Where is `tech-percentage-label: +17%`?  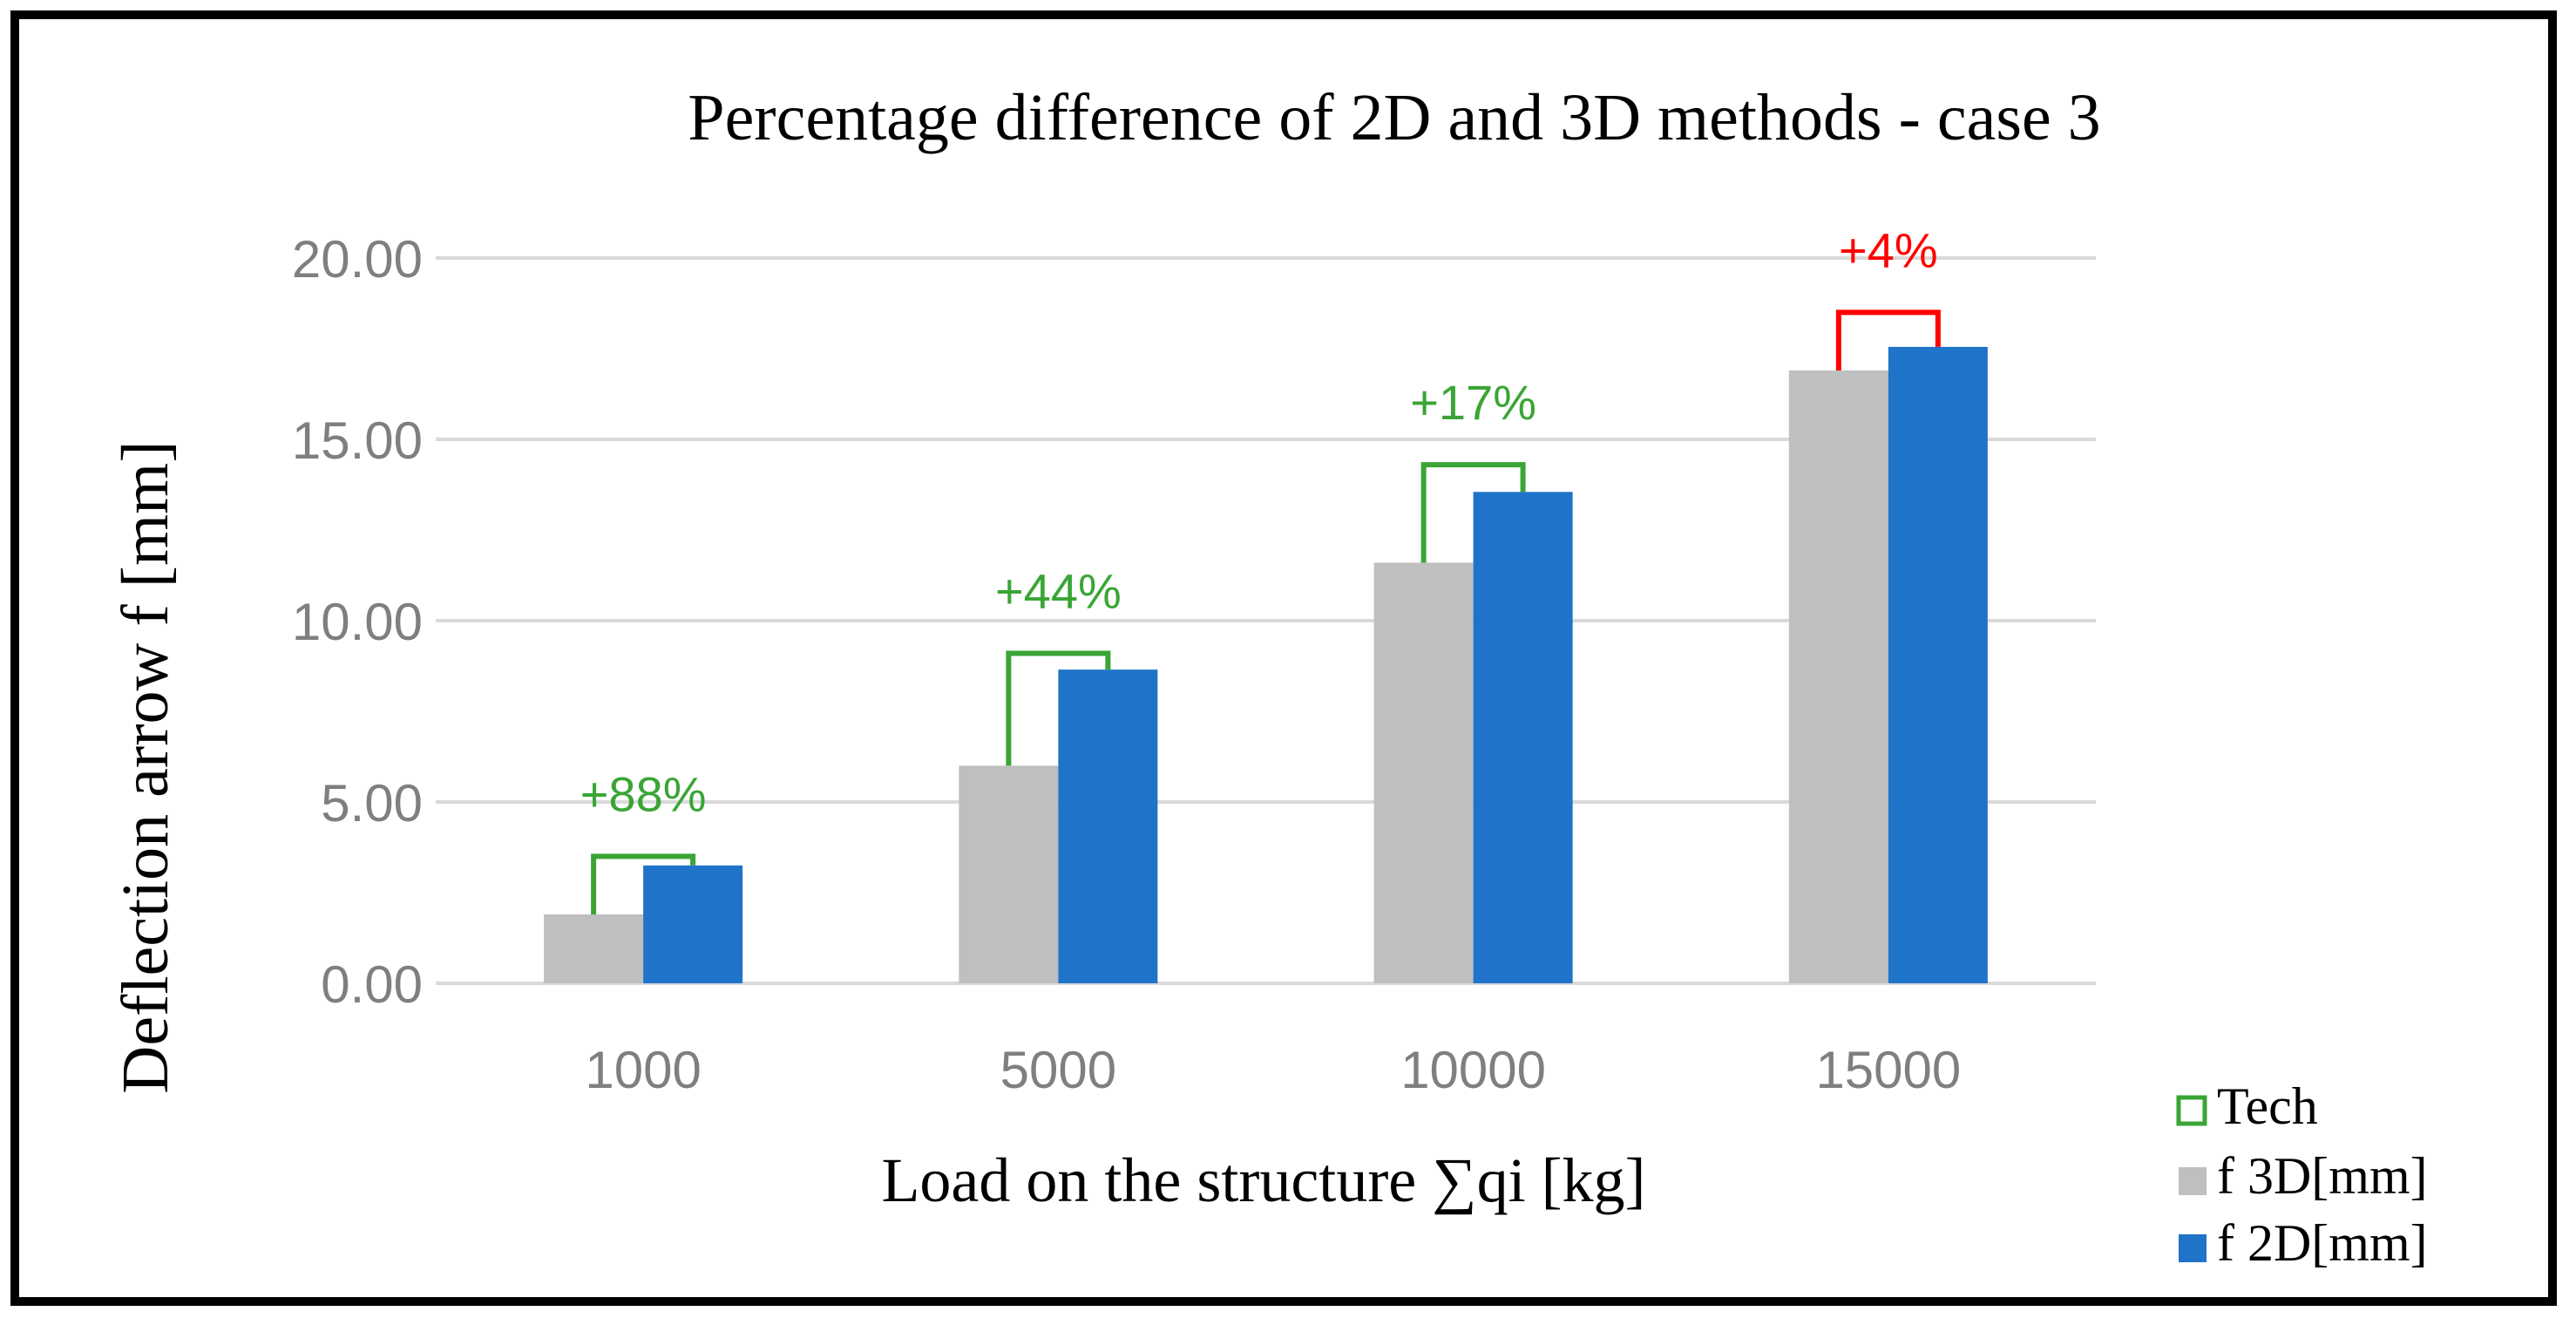
tech-percentage-label: +17% is located at coordinates (1473, 402).